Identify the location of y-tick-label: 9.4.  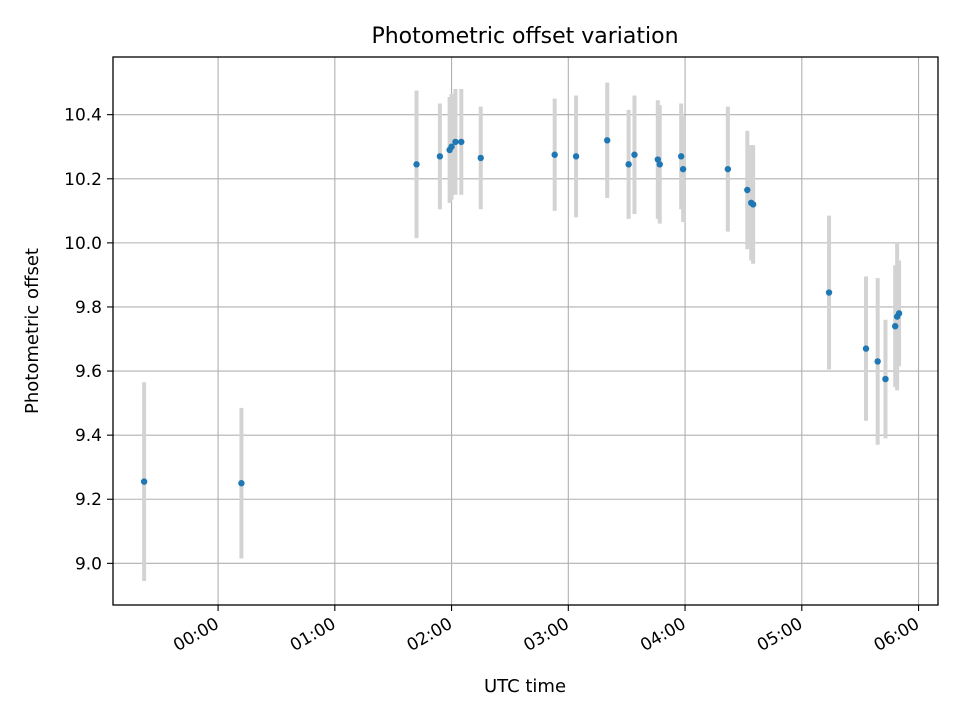
(88, 436).